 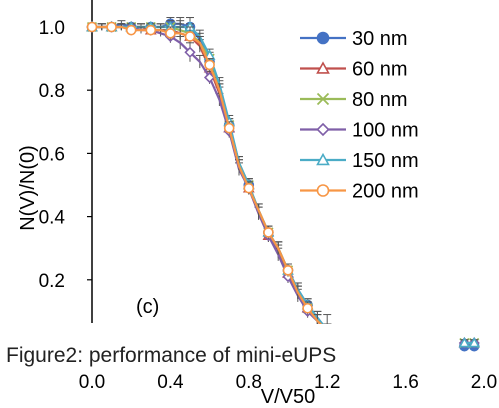 I want to click on legend-label: 200 nm, so click(x=385, y=192).